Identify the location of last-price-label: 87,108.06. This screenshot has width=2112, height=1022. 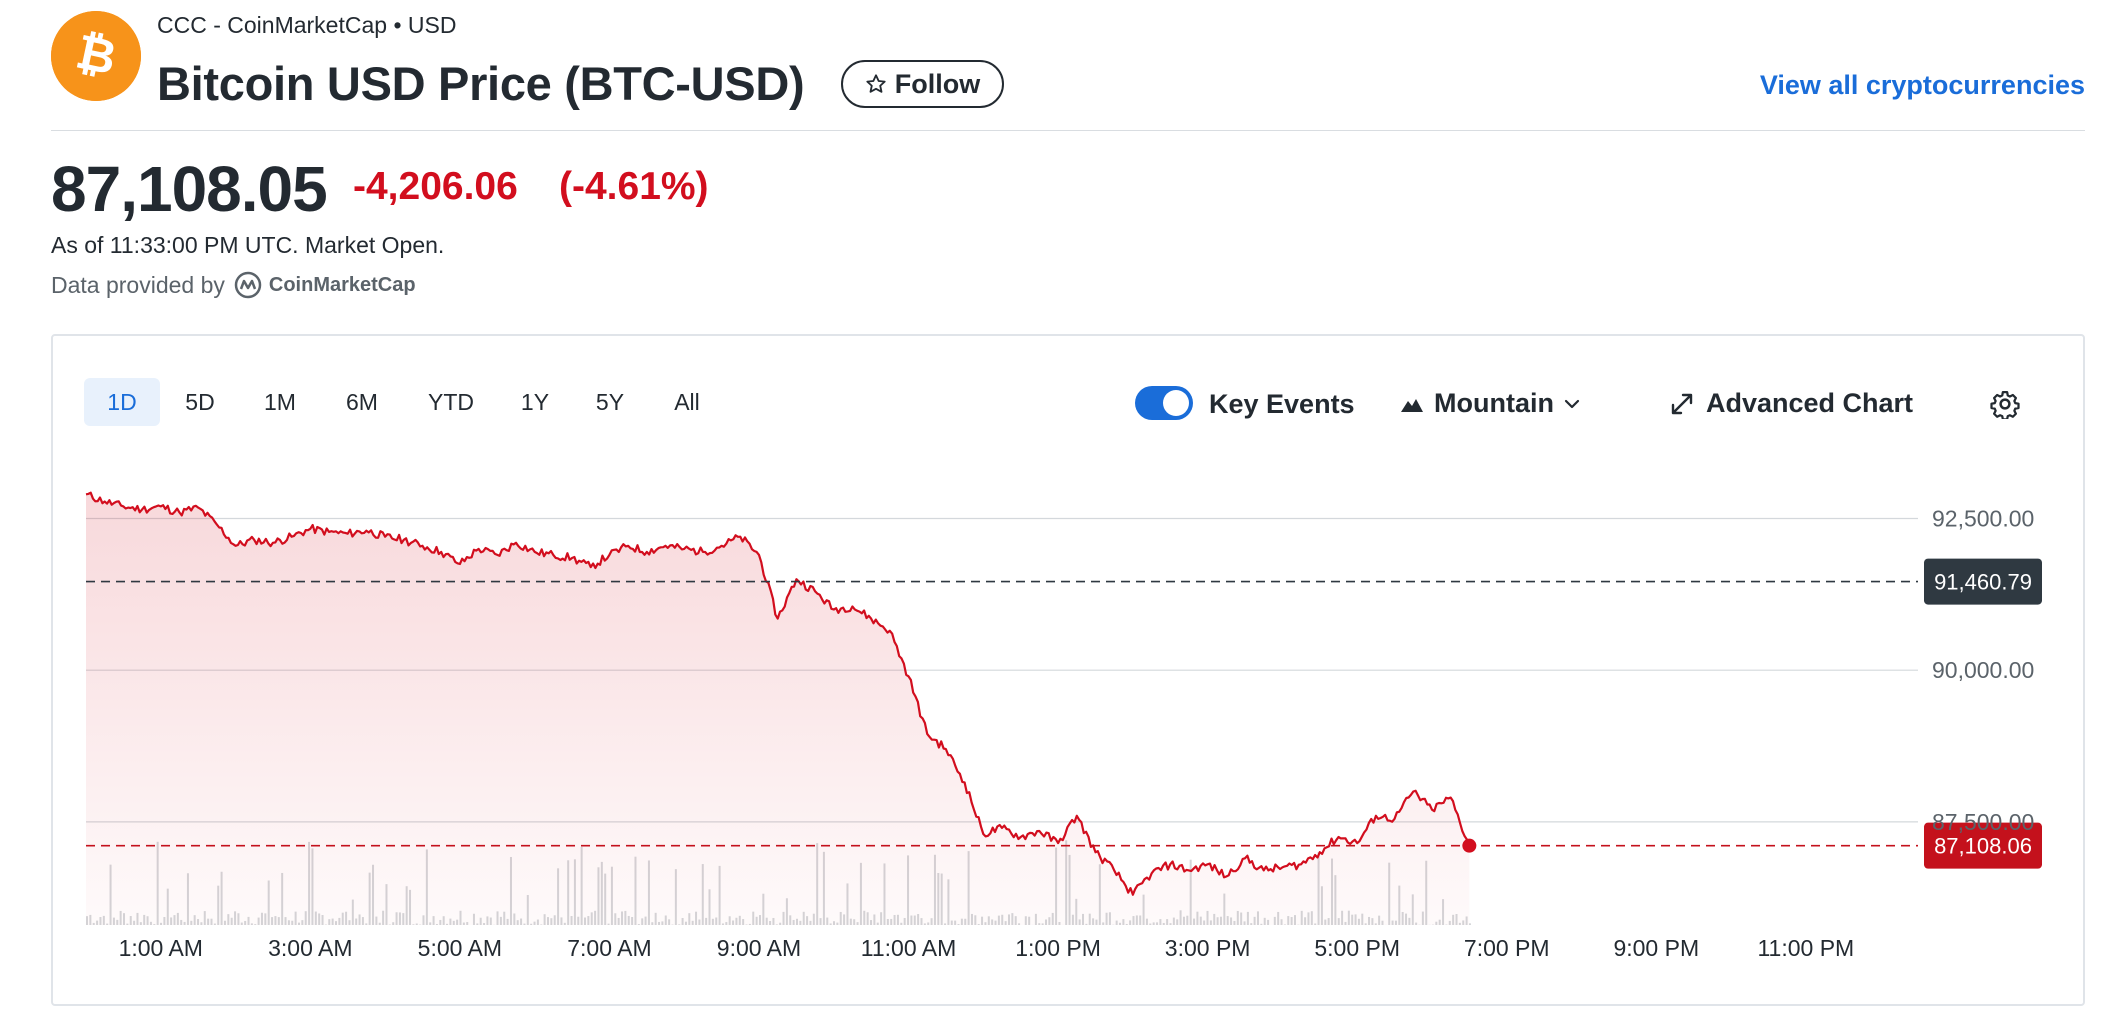
(1983, 846).